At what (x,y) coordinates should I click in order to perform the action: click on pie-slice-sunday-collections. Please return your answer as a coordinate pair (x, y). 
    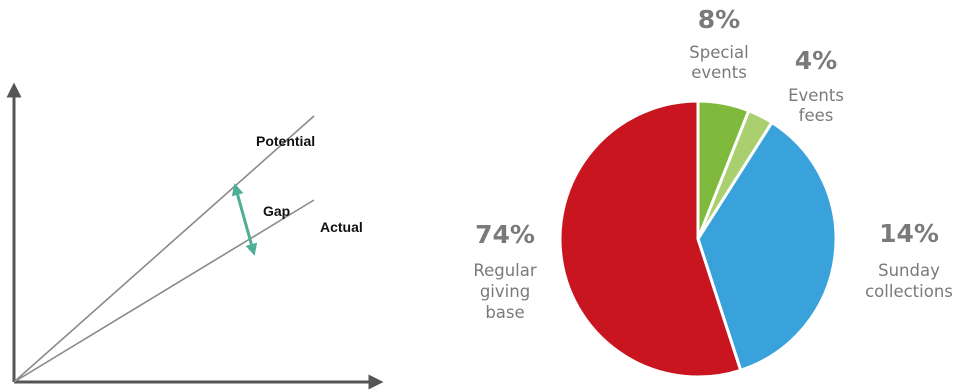
    Looking at the image, I should click on (767, 246).